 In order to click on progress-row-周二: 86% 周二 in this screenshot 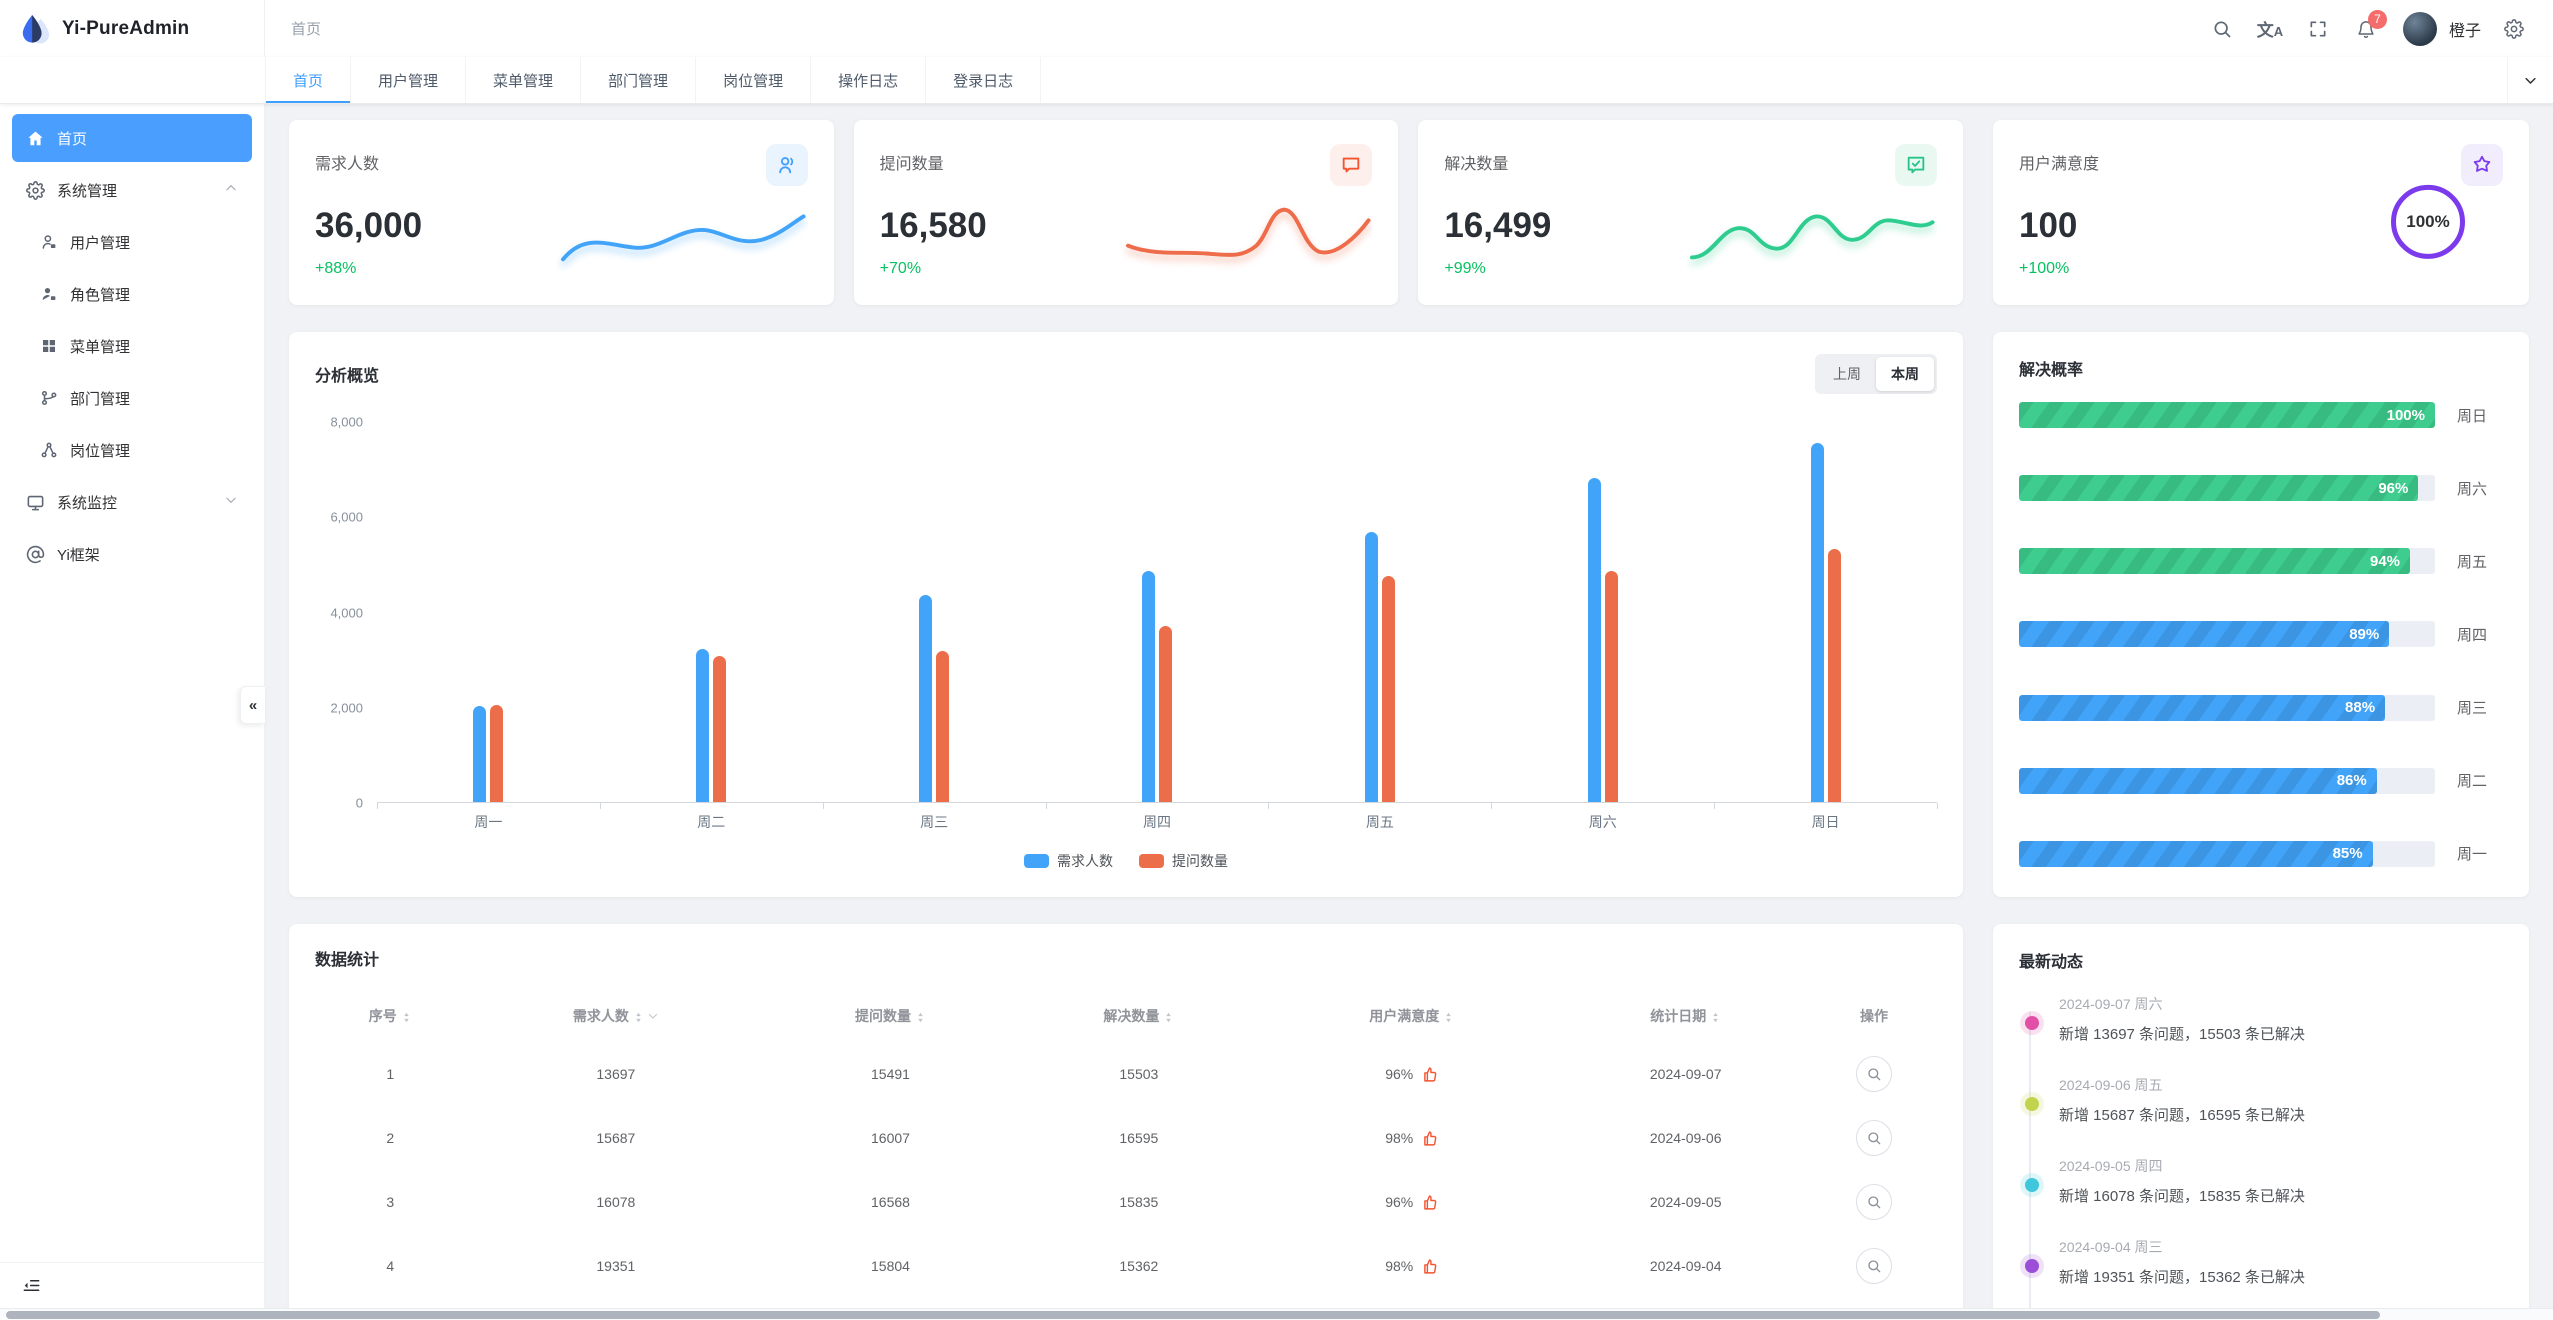, I will do `click(2261, 780)`.